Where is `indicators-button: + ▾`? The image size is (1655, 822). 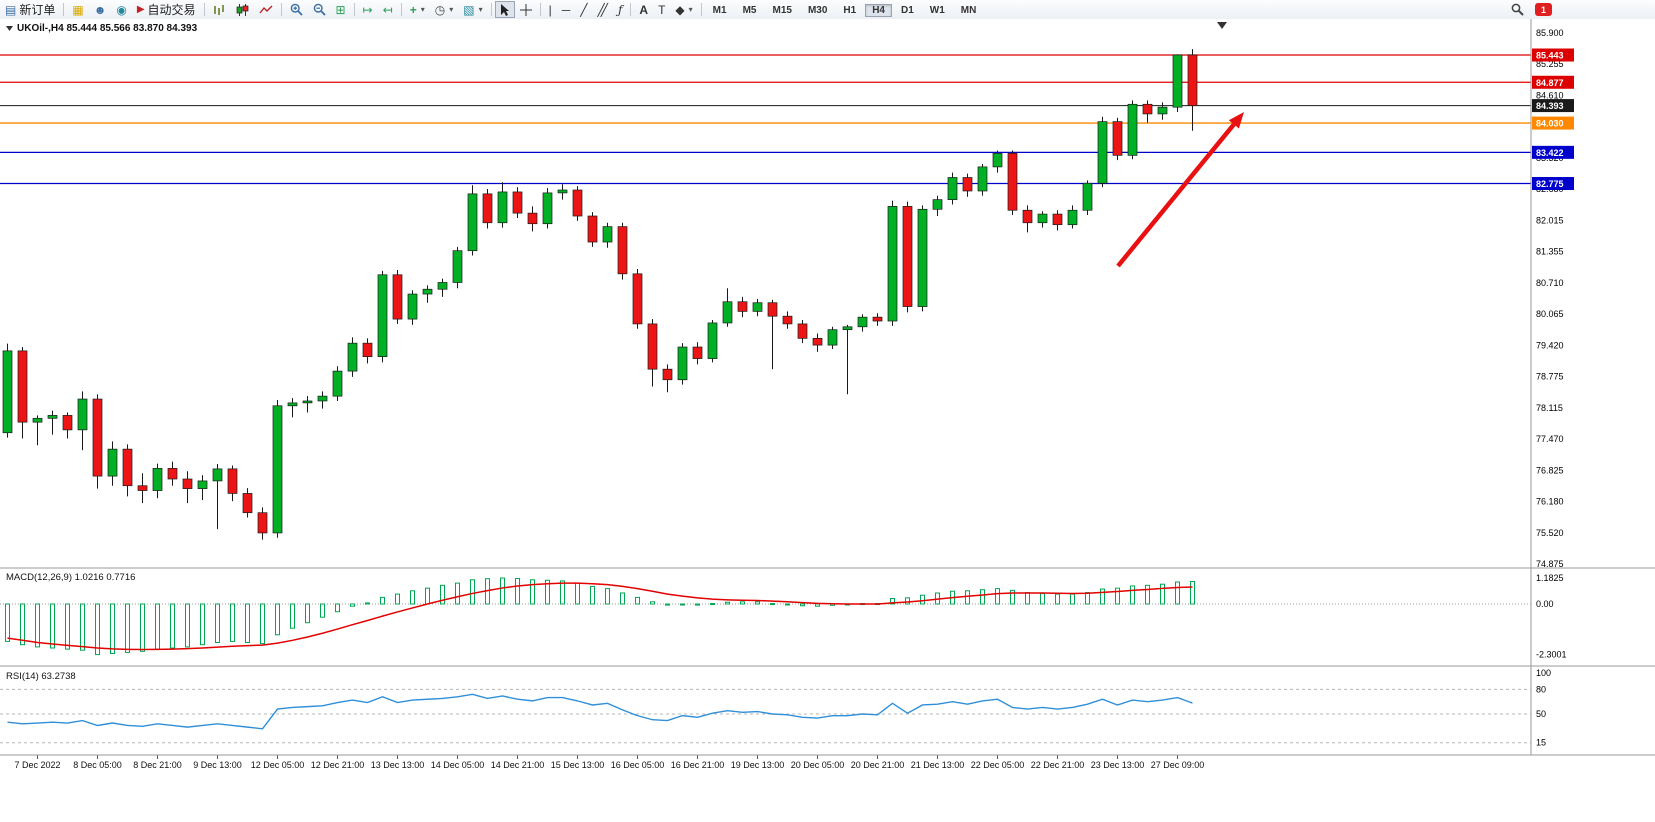 indicators-button: + ▾ is located at coordinates (417, 9).